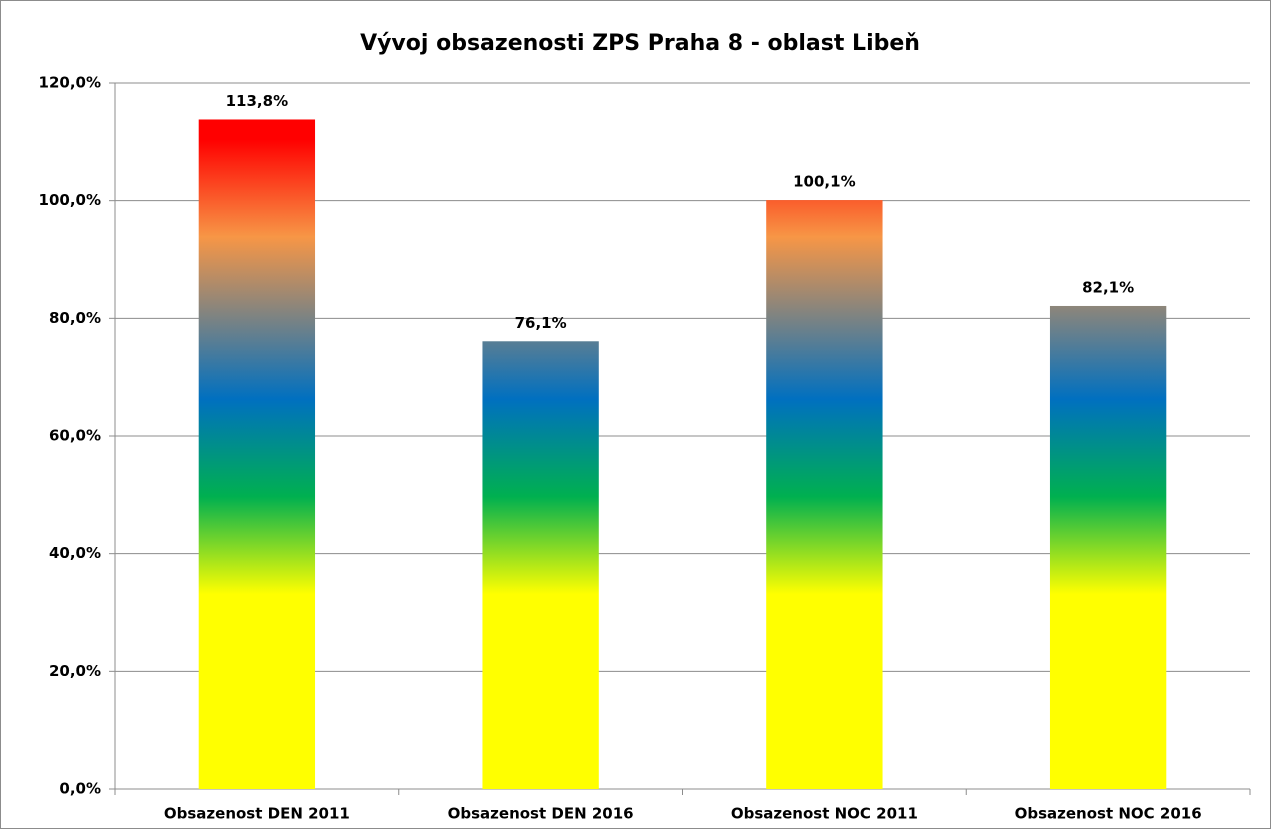 Image resolution: width=1271 pixels, height=829 pixels. What do you see at coordinates (257, 814) in the screenshot?
I see `x-tick-label: Obsazenost DEN 2011` at bounding box center [257, 814].